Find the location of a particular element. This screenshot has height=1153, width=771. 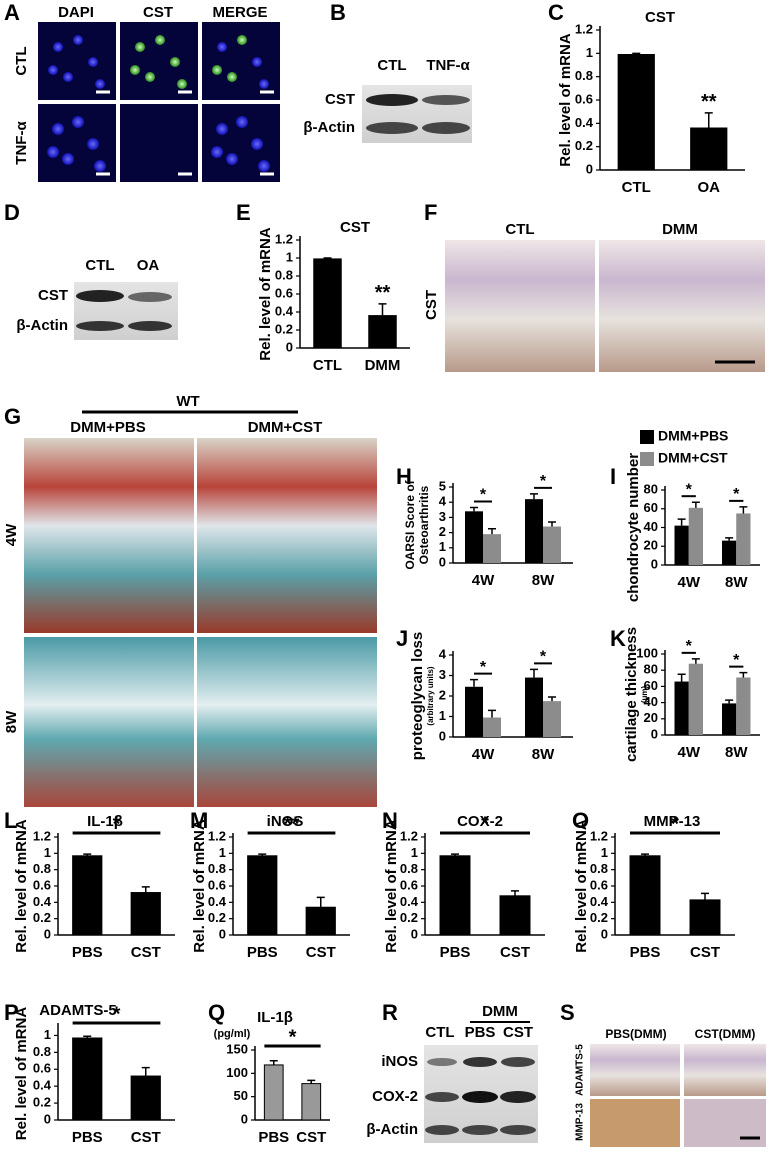

y-tick-label: 100 is located at coordinates (237, 1072).